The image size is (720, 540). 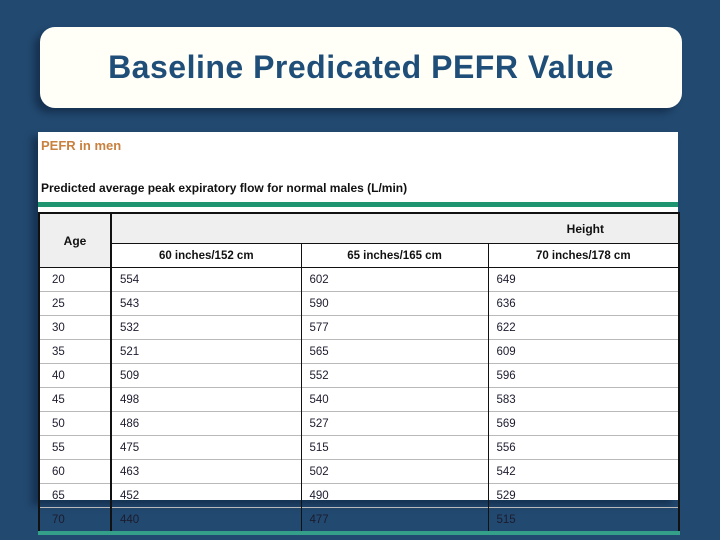 What do you see at coordinates (583, 279) in the screenshot?
I see `value-cell: 649` at bounding box center [583, 279].